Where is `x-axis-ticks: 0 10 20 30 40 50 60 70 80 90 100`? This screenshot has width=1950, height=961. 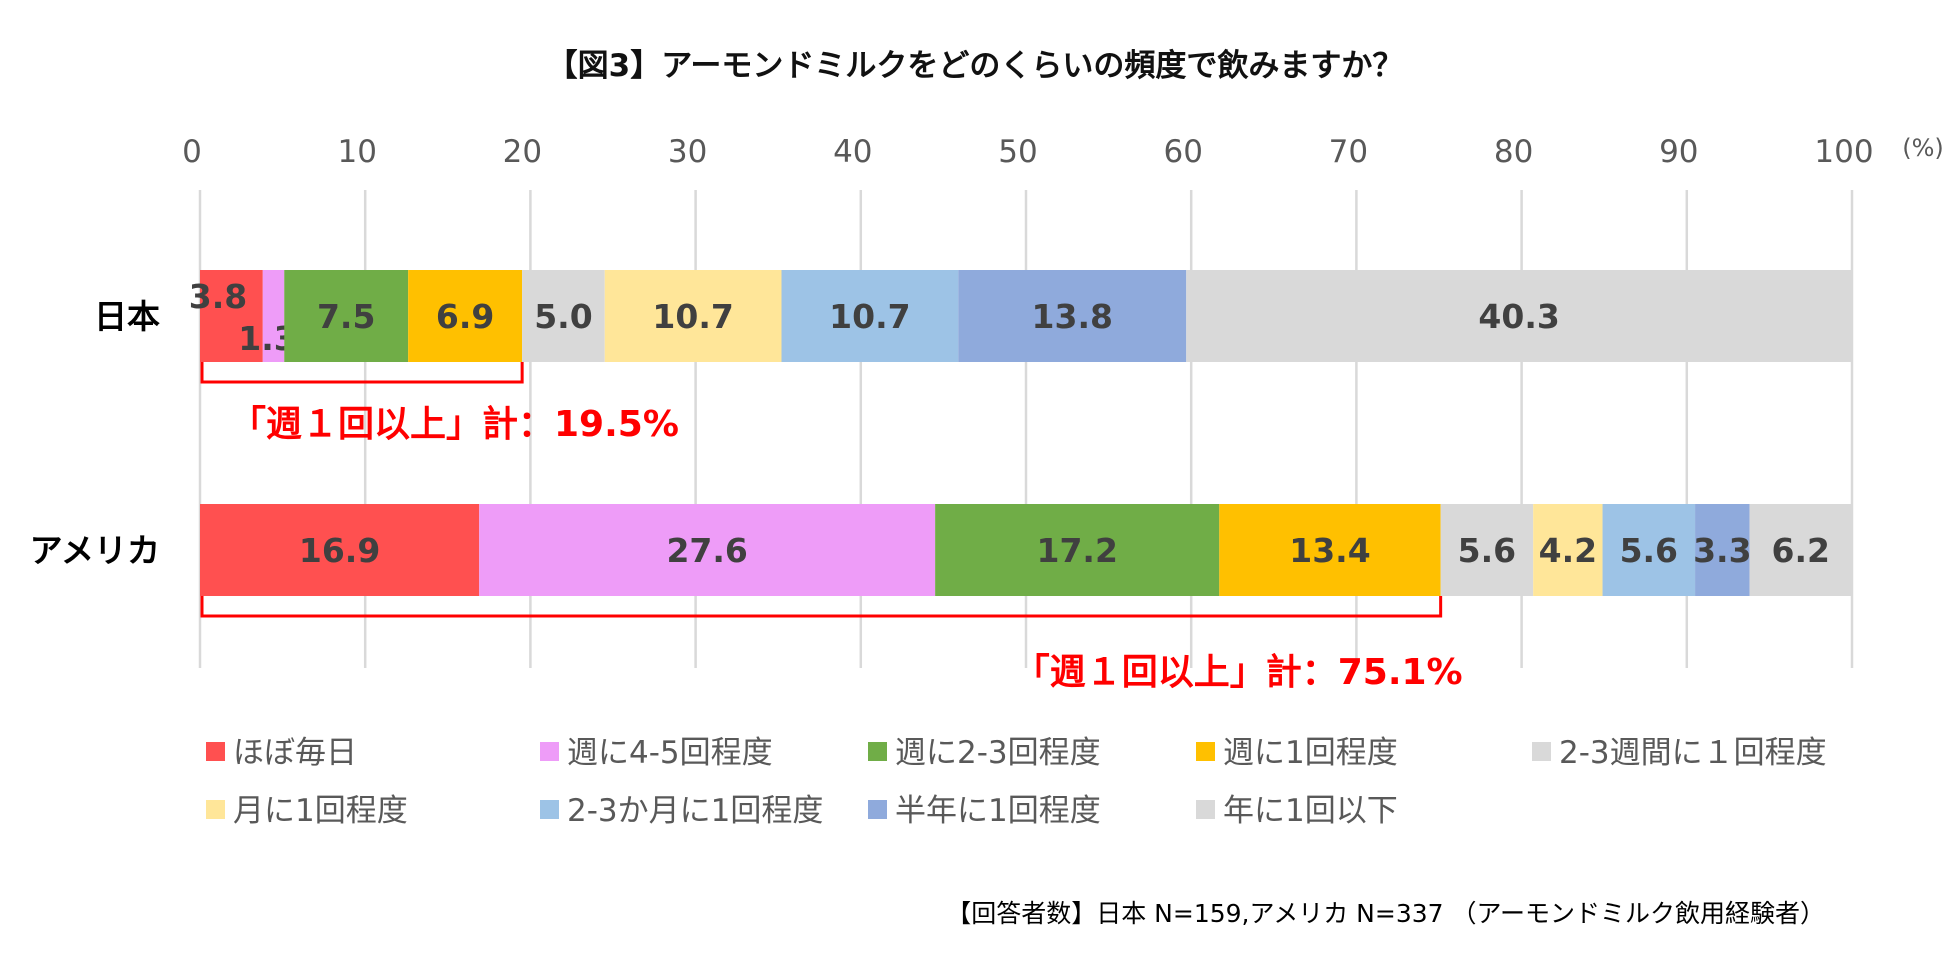 x-axis-ticks: 0 10 20 30 40 50 60 70 80 90 100 is located at coordinates (1027, 152).